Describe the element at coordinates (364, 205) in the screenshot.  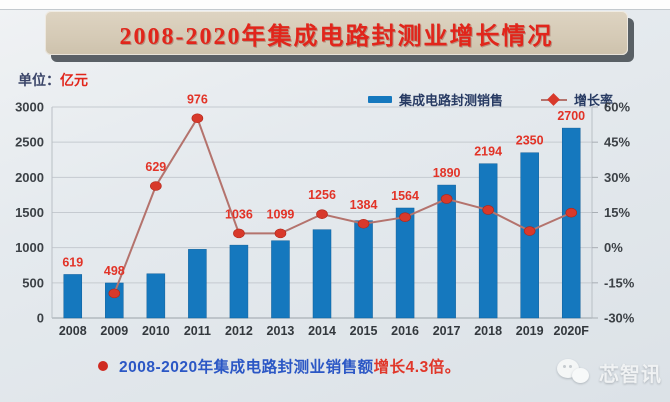
I see `bar-value-label: 1384` at that location.